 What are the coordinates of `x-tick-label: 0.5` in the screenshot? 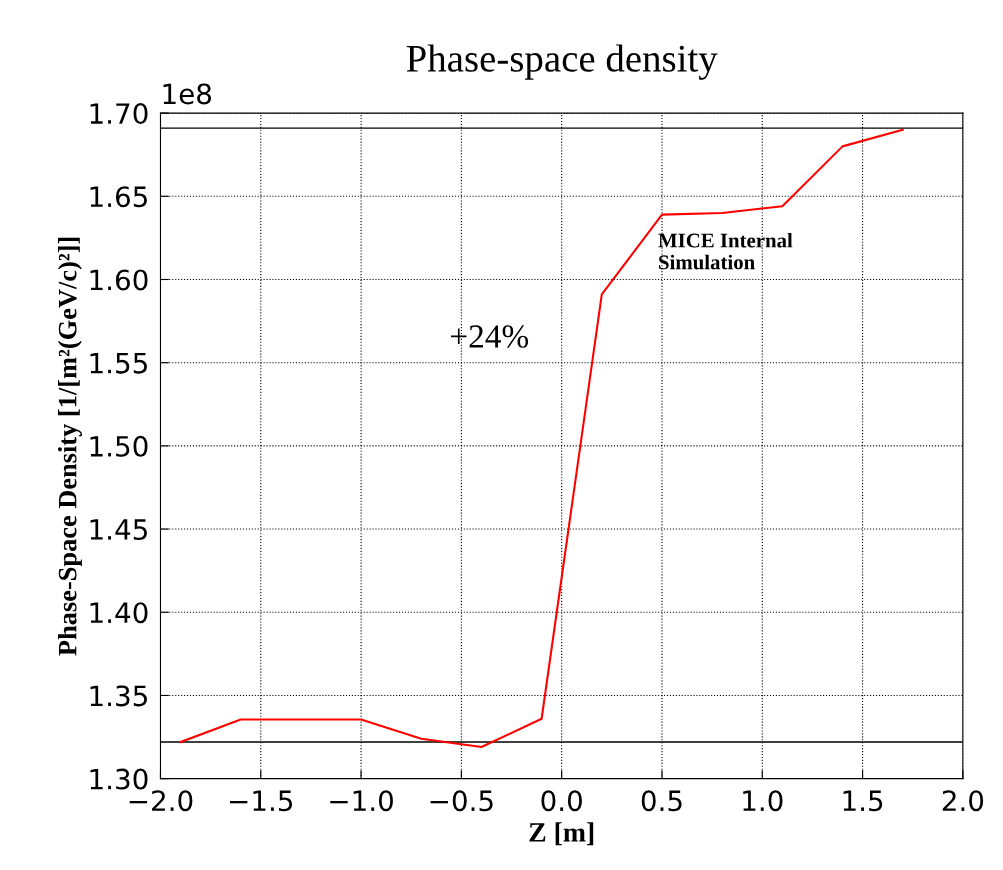 It's located at (661, 801).